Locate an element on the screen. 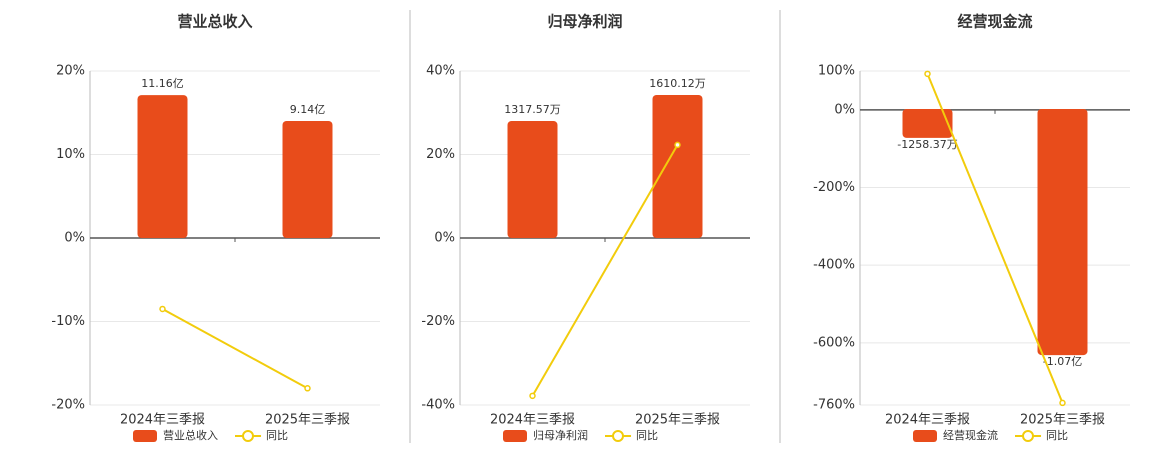 The height and width of the screenshot is (450, 1160). legend-label: 经营现金流 is located at coordinates (970, 435).